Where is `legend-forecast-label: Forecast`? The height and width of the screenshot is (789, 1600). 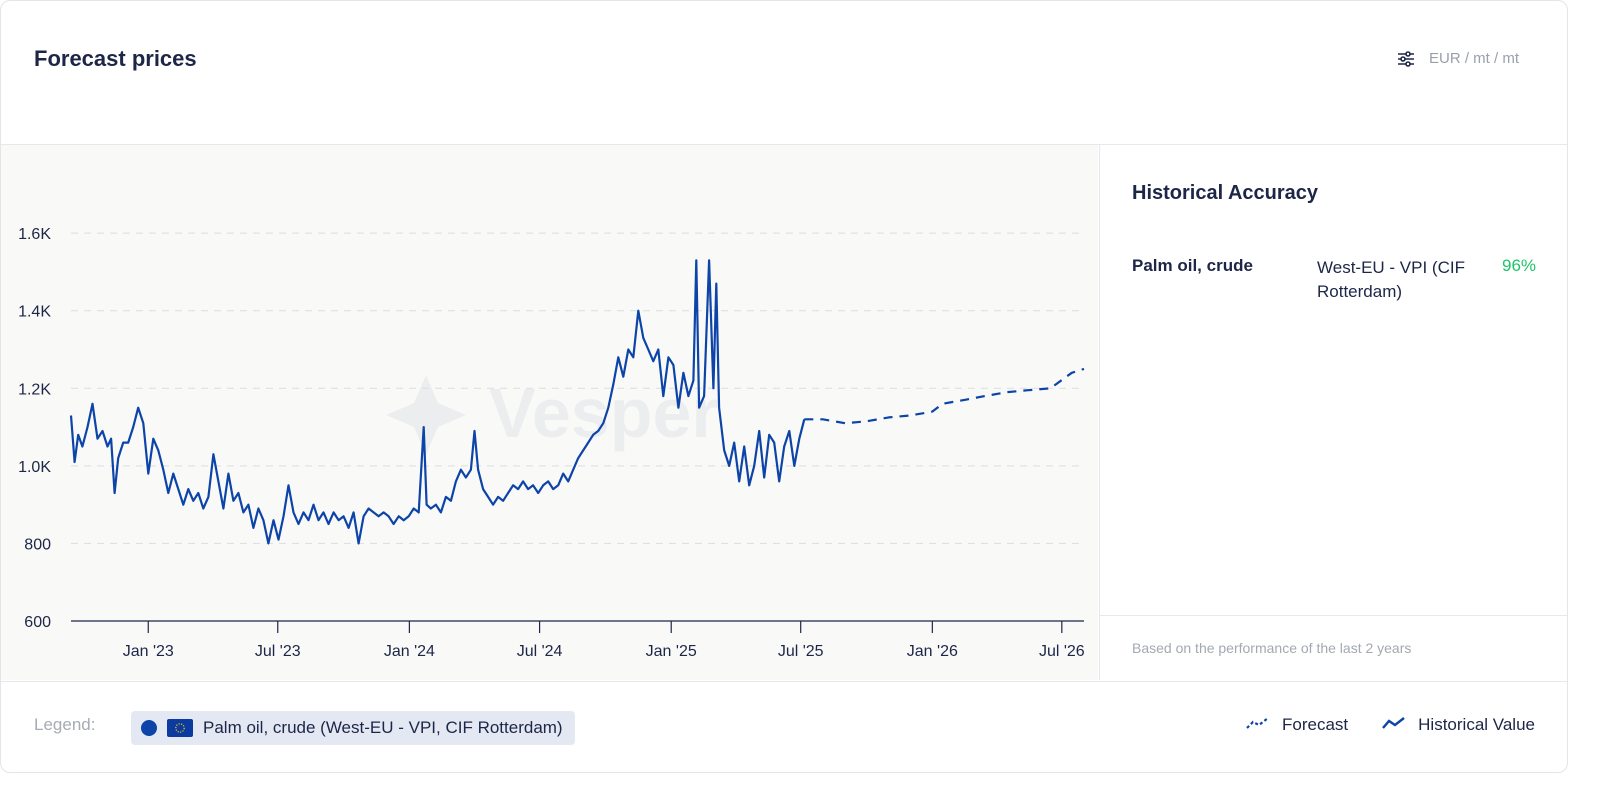
legend-forecast-label: Forecast is located at coordinates (1315, 724).